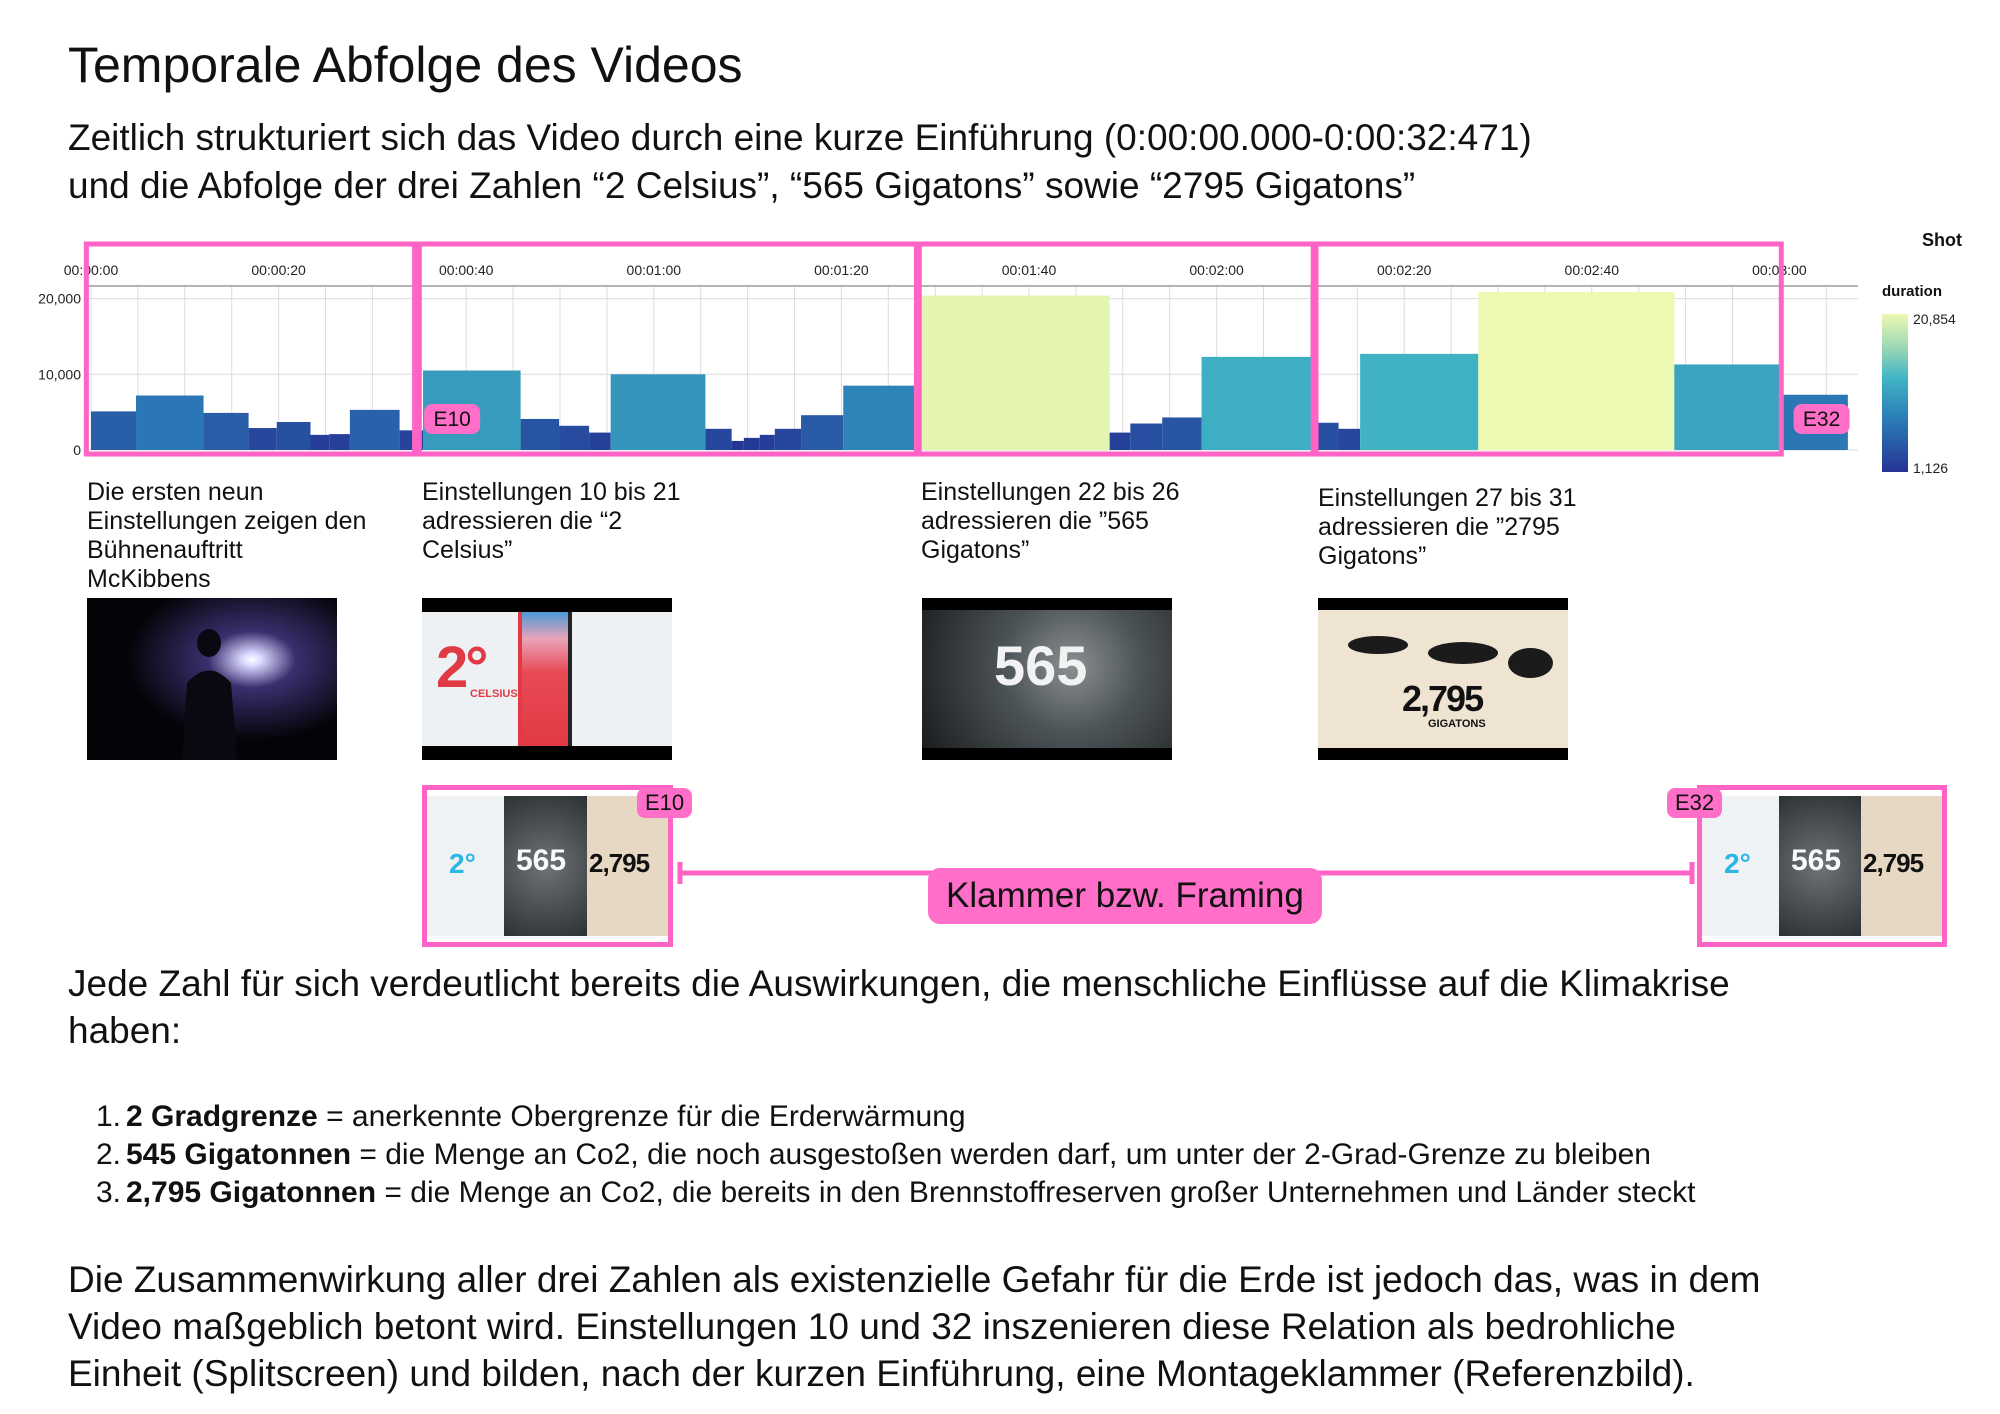 This screenshot has width=2000, height=1414. I want to click on list-number: 3., so click(109, 1192).